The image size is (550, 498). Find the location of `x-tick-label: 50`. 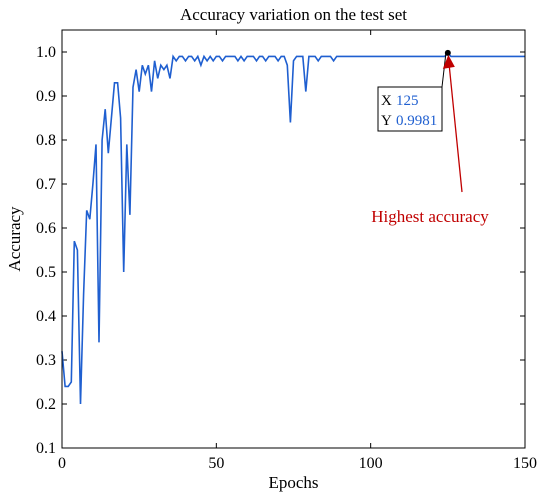

x-tick-label: 50 is located at coordinates (216, 463).